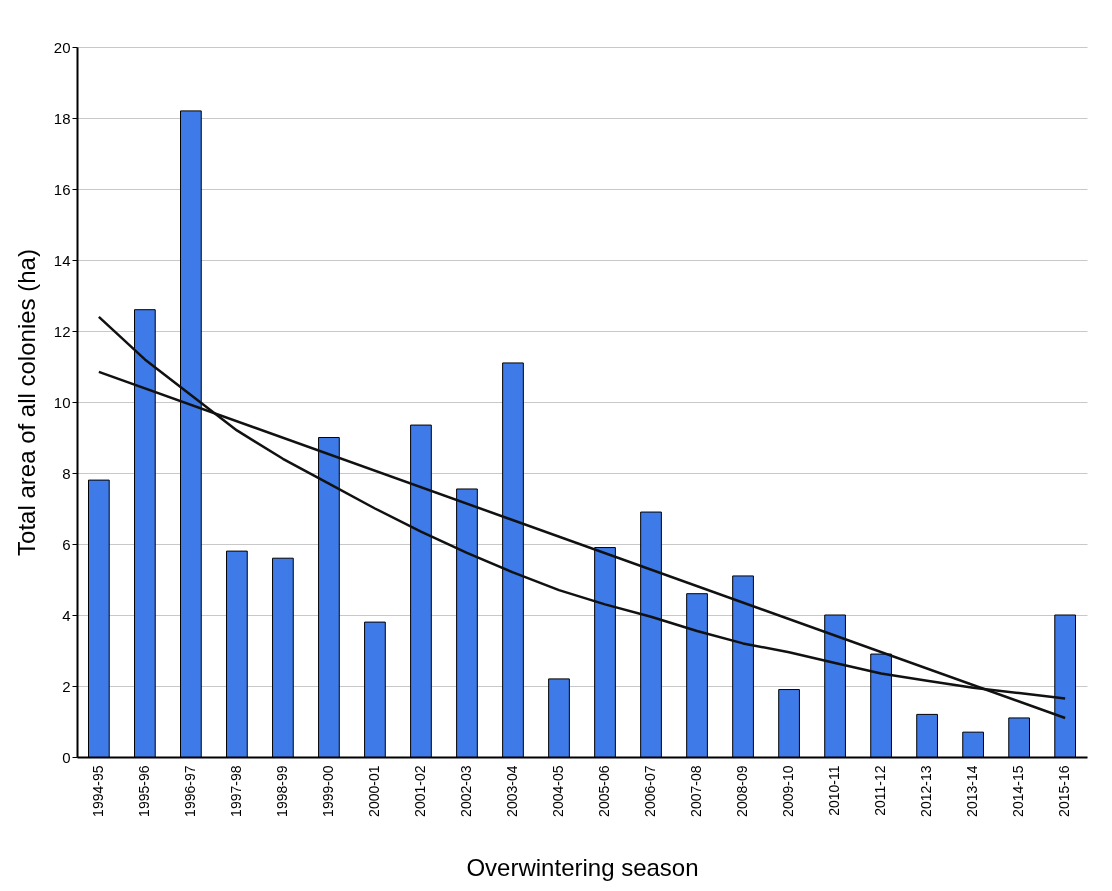  I want to click on y-tick-label: 6, so click(66, 544).